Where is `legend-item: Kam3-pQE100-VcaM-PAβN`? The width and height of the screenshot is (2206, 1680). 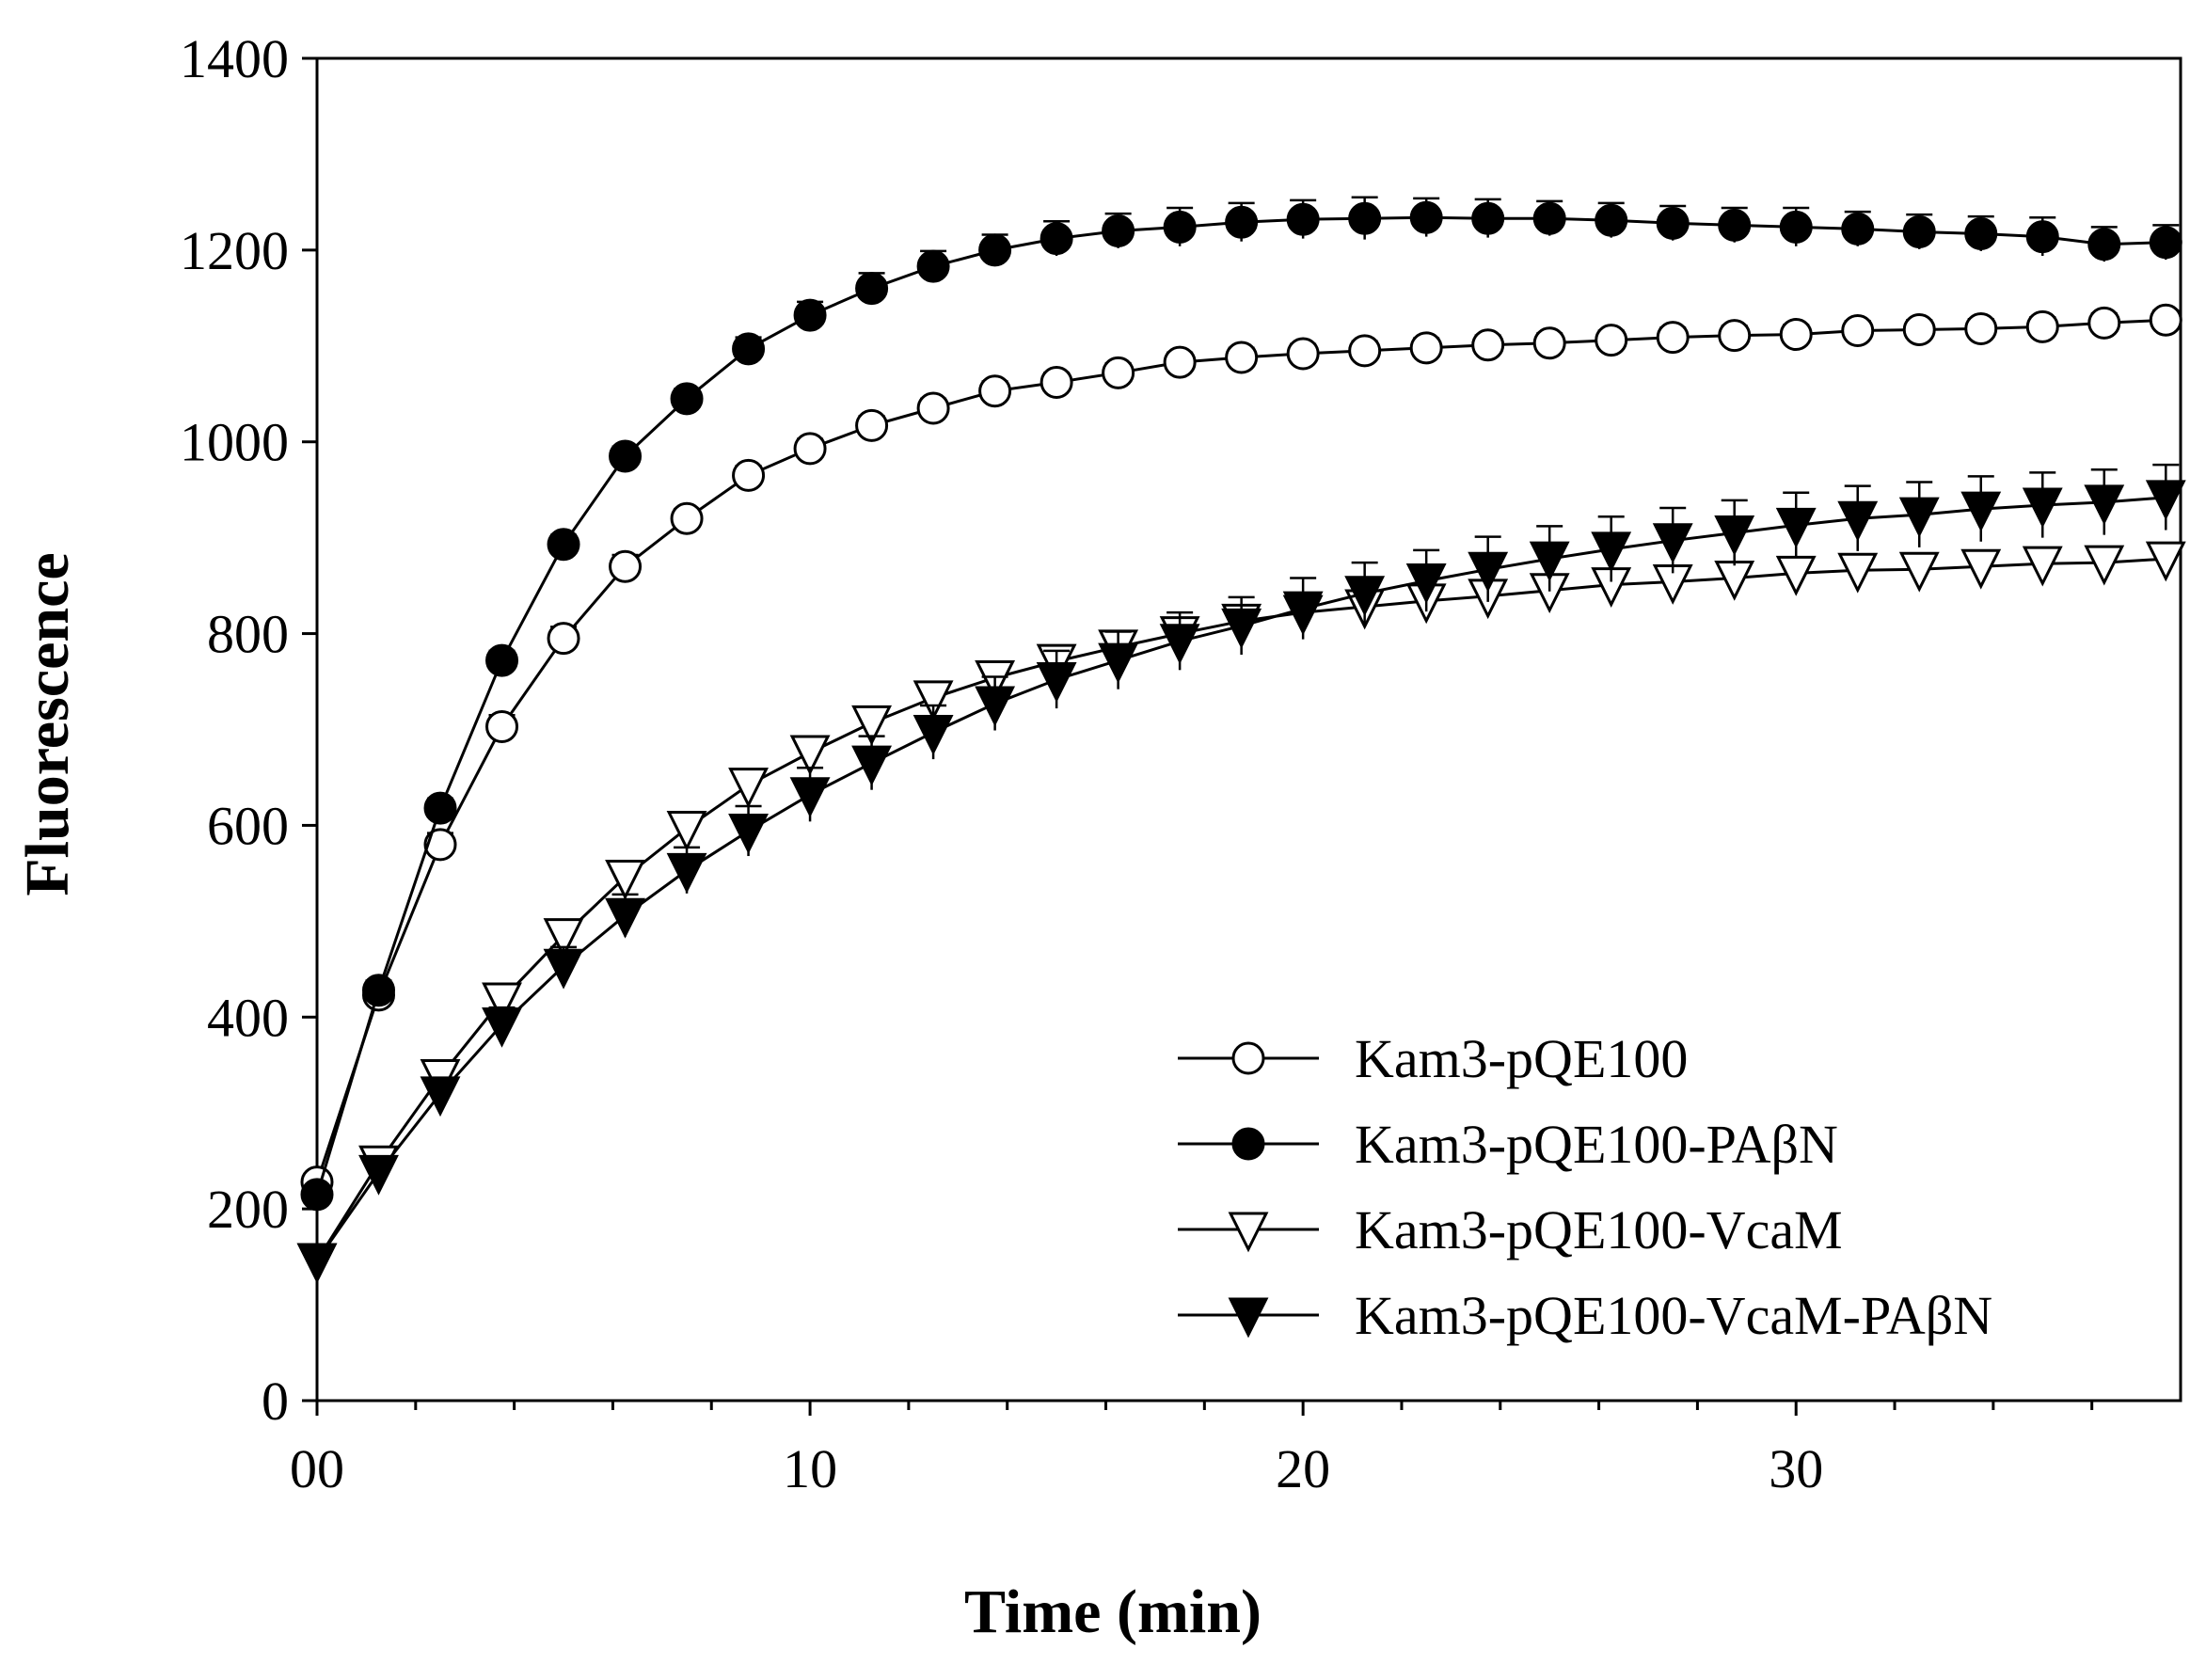
legend-item: Kam3-pQE100-VcaM-PAβN is located at coordinates (1585, 1315).